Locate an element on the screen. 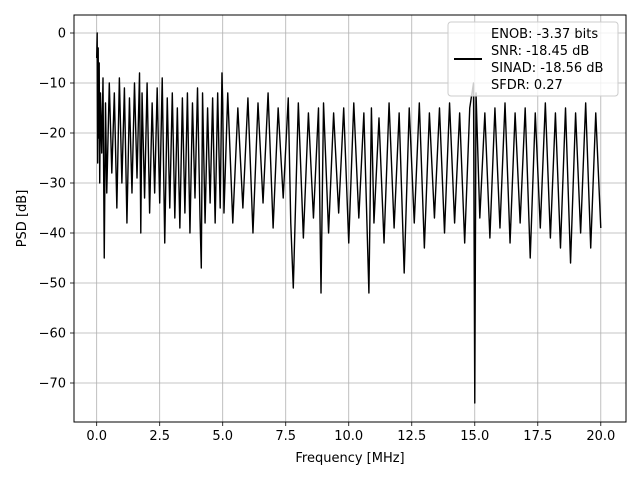 The image size is (640, 480). x-tick-label: 12.5 is located at coordinates (411, 436).